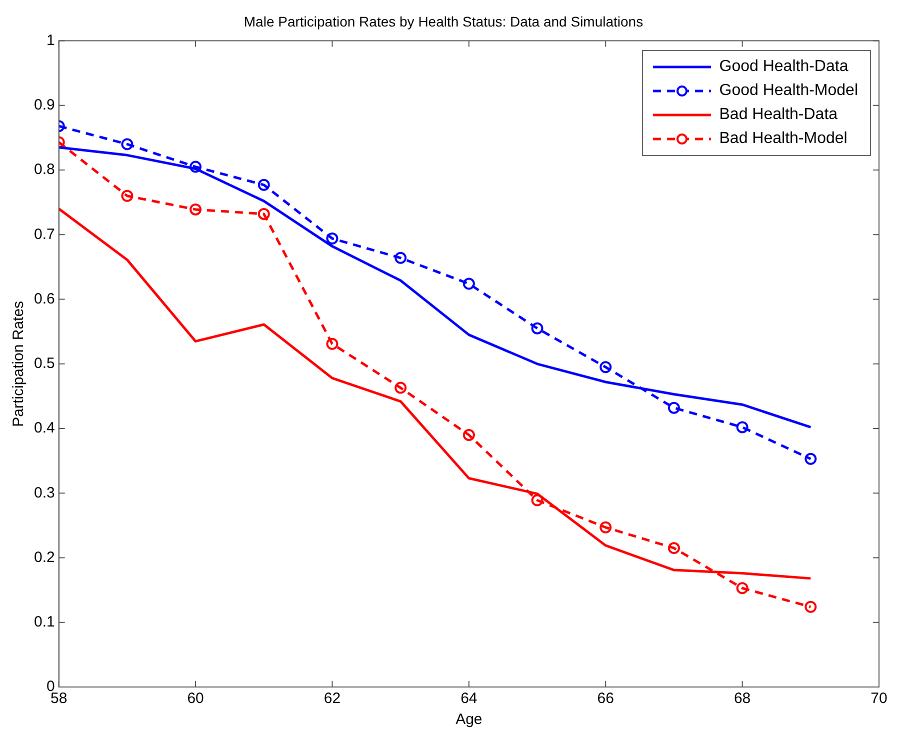 This screenshot has width=901, height=737. Describe the element at coordinates (195, 699) in the screenshot. I see `x-tick-label: 60` at that location.